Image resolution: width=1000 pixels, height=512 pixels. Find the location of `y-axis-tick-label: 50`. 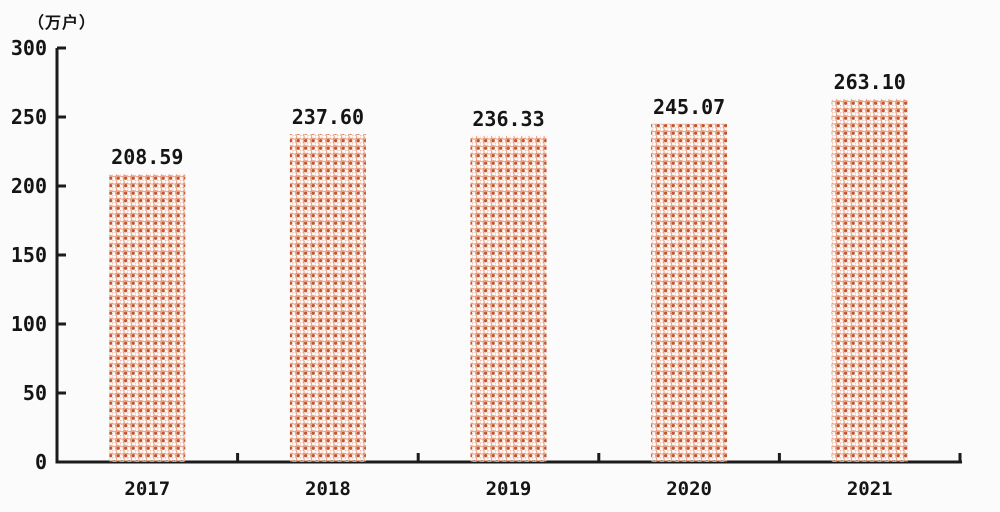

y-axis-tick-label: 50 is located at coordinates (35, 393).